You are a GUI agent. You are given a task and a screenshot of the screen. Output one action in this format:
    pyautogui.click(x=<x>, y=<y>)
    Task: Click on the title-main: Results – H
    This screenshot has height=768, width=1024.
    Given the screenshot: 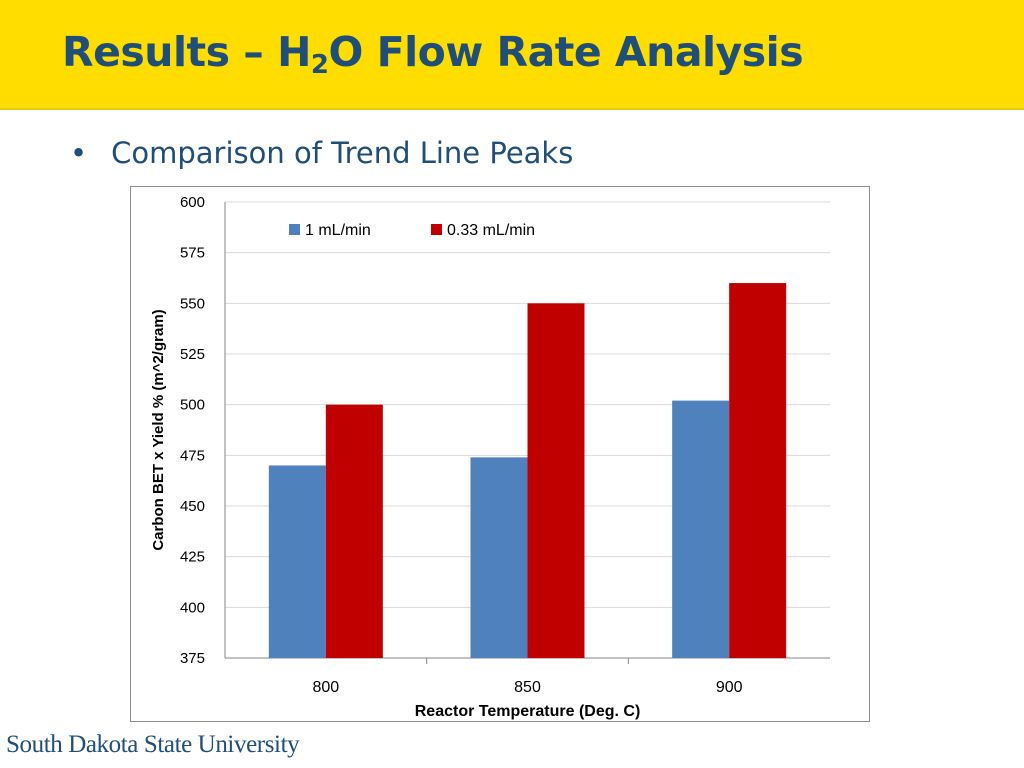 What is the action you would take?
    pyautogui.click(x=186, y=52)
    